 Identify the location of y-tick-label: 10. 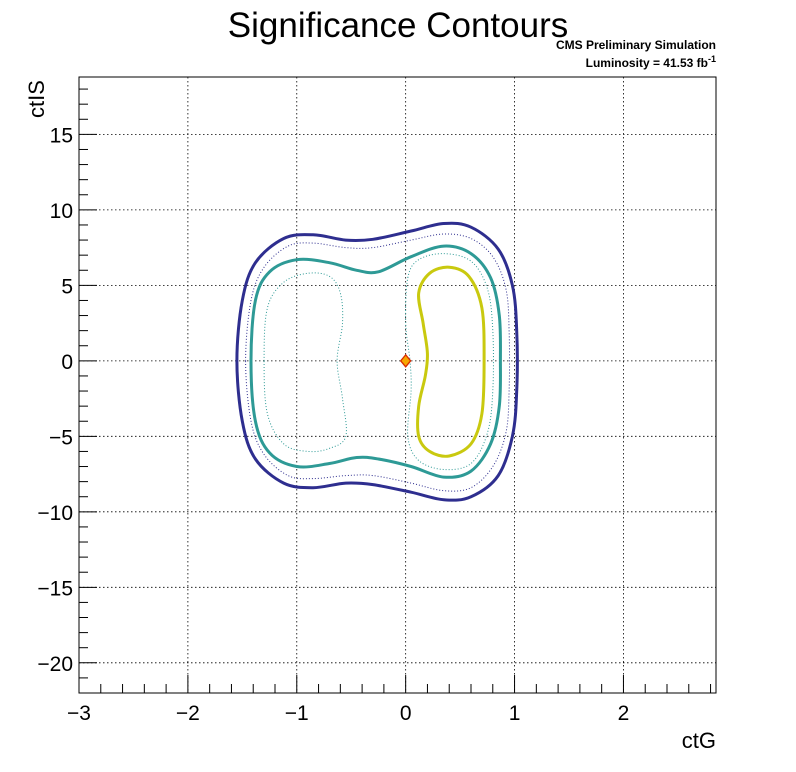
(61, 211).